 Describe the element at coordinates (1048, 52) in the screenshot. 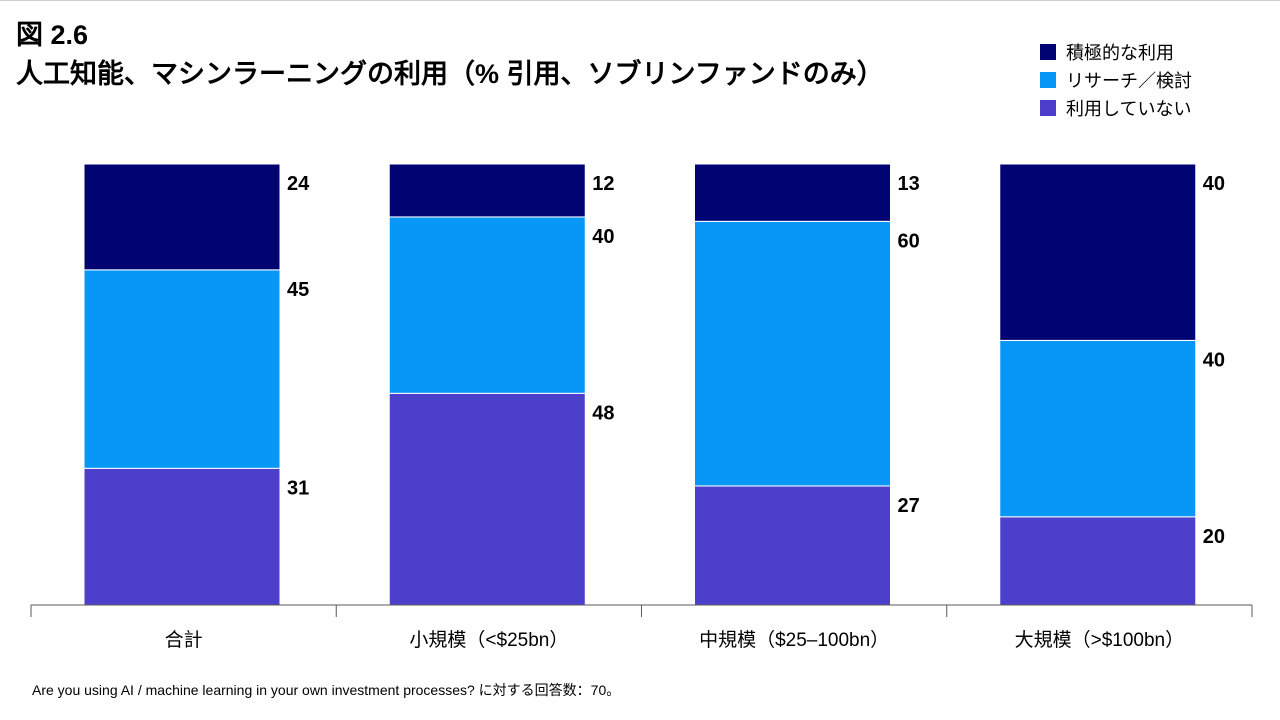

I see `legend-swatch-active-use` at that location.